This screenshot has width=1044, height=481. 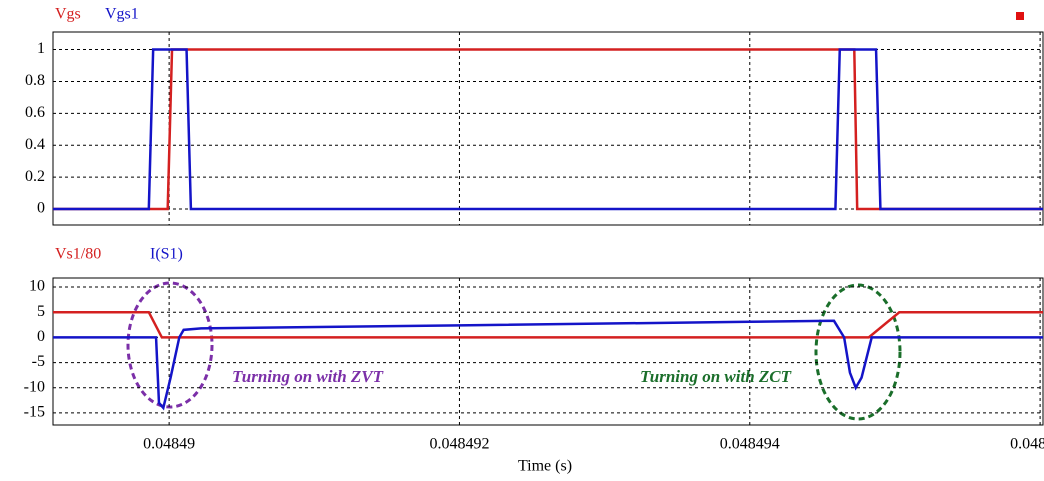 I want to click on y-tick-label: -10, so click(x=34, y=386).